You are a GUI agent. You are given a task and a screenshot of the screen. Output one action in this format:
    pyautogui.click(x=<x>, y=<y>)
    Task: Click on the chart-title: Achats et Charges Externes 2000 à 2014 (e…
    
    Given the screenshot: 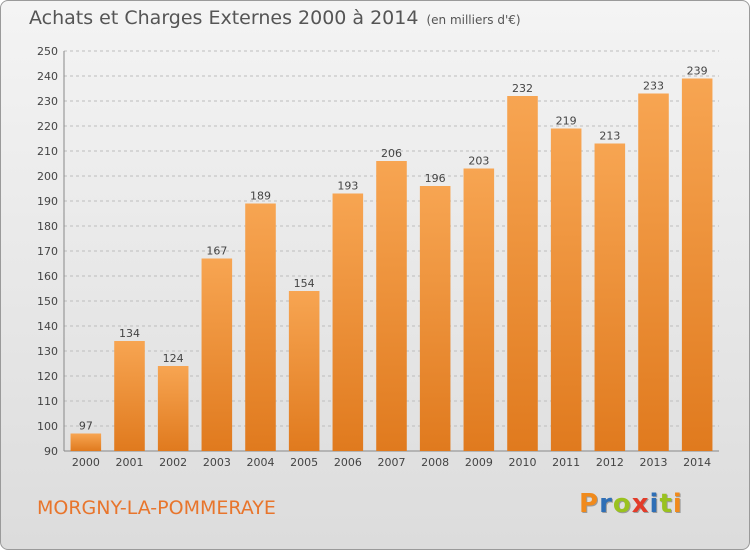 What is the action you would take?
    pyautogui.click(x=275, y=18)
    